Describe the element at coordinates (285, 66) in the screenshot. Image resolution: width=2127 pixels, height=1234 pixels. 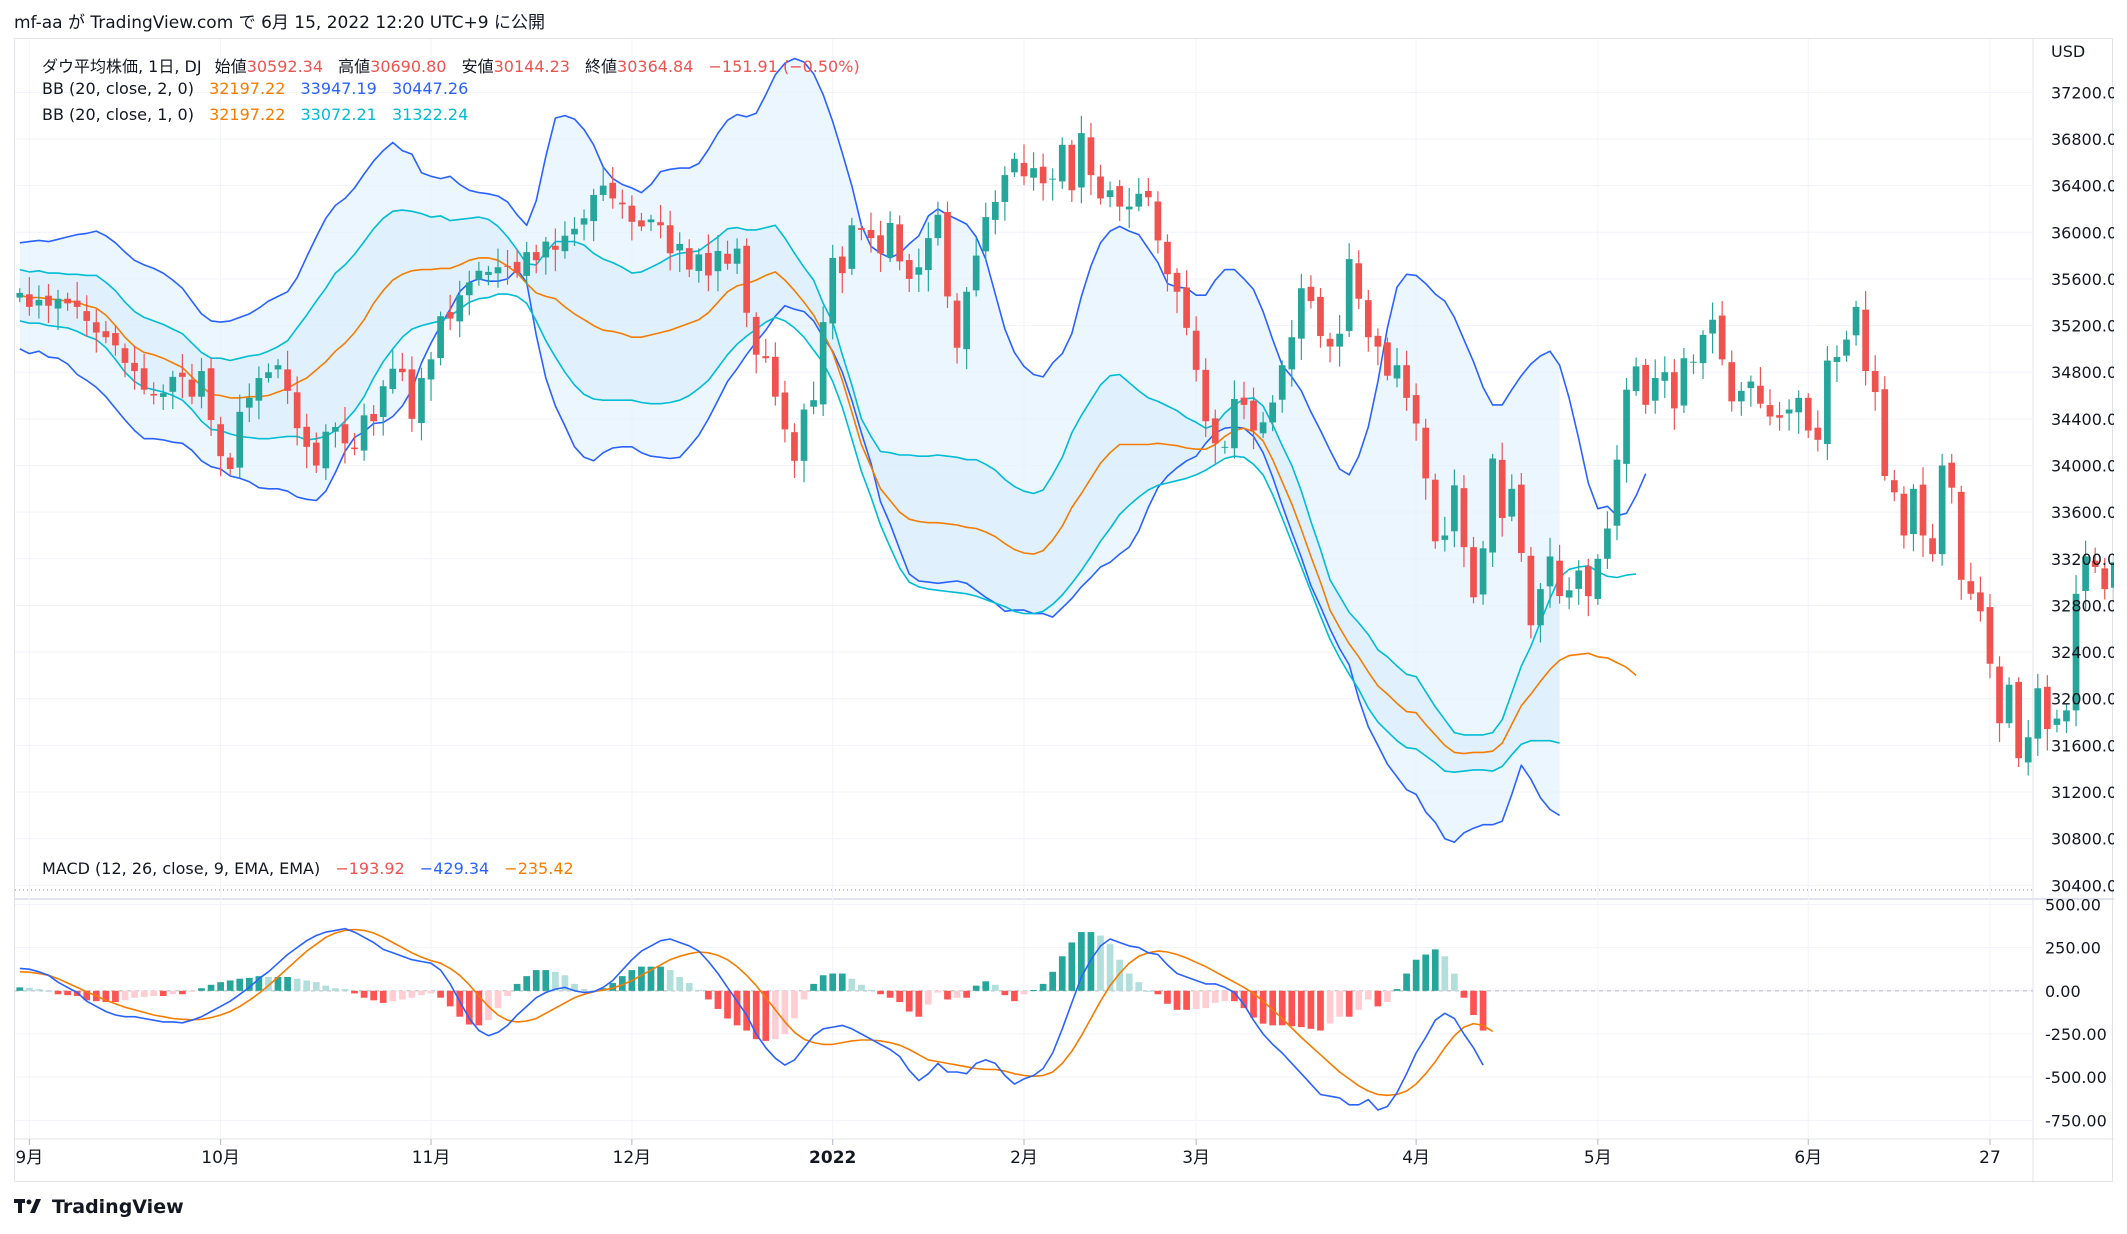
I see `open-value: 30592.34` at that location.